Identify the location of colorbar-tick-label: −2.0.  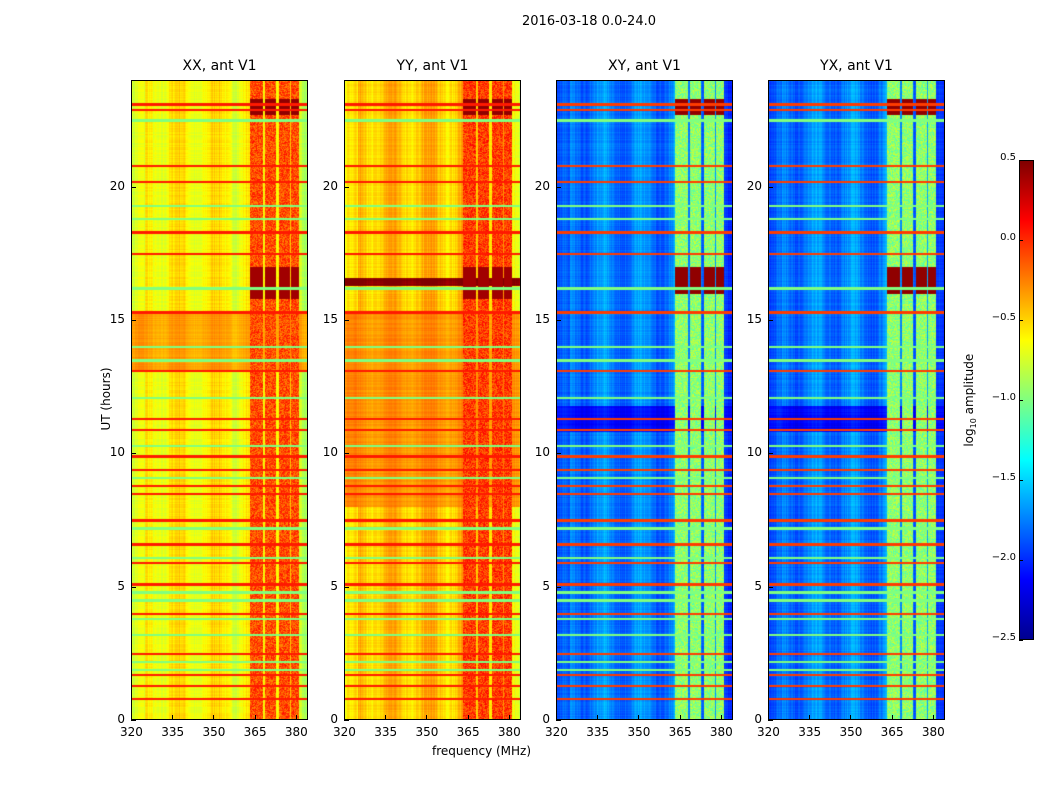
(1003, 557).